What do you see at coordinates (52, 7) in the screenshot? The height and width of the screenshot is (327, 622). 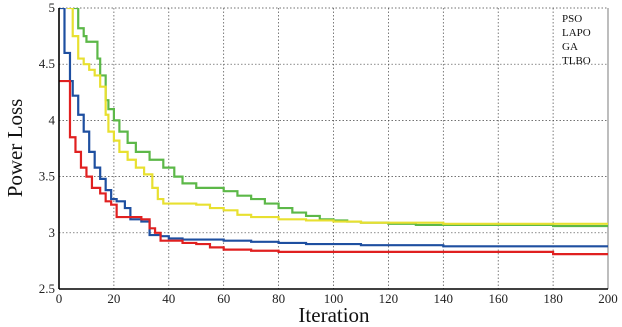 I see `y-tick-label: 5` at bounding box center [52, 7].